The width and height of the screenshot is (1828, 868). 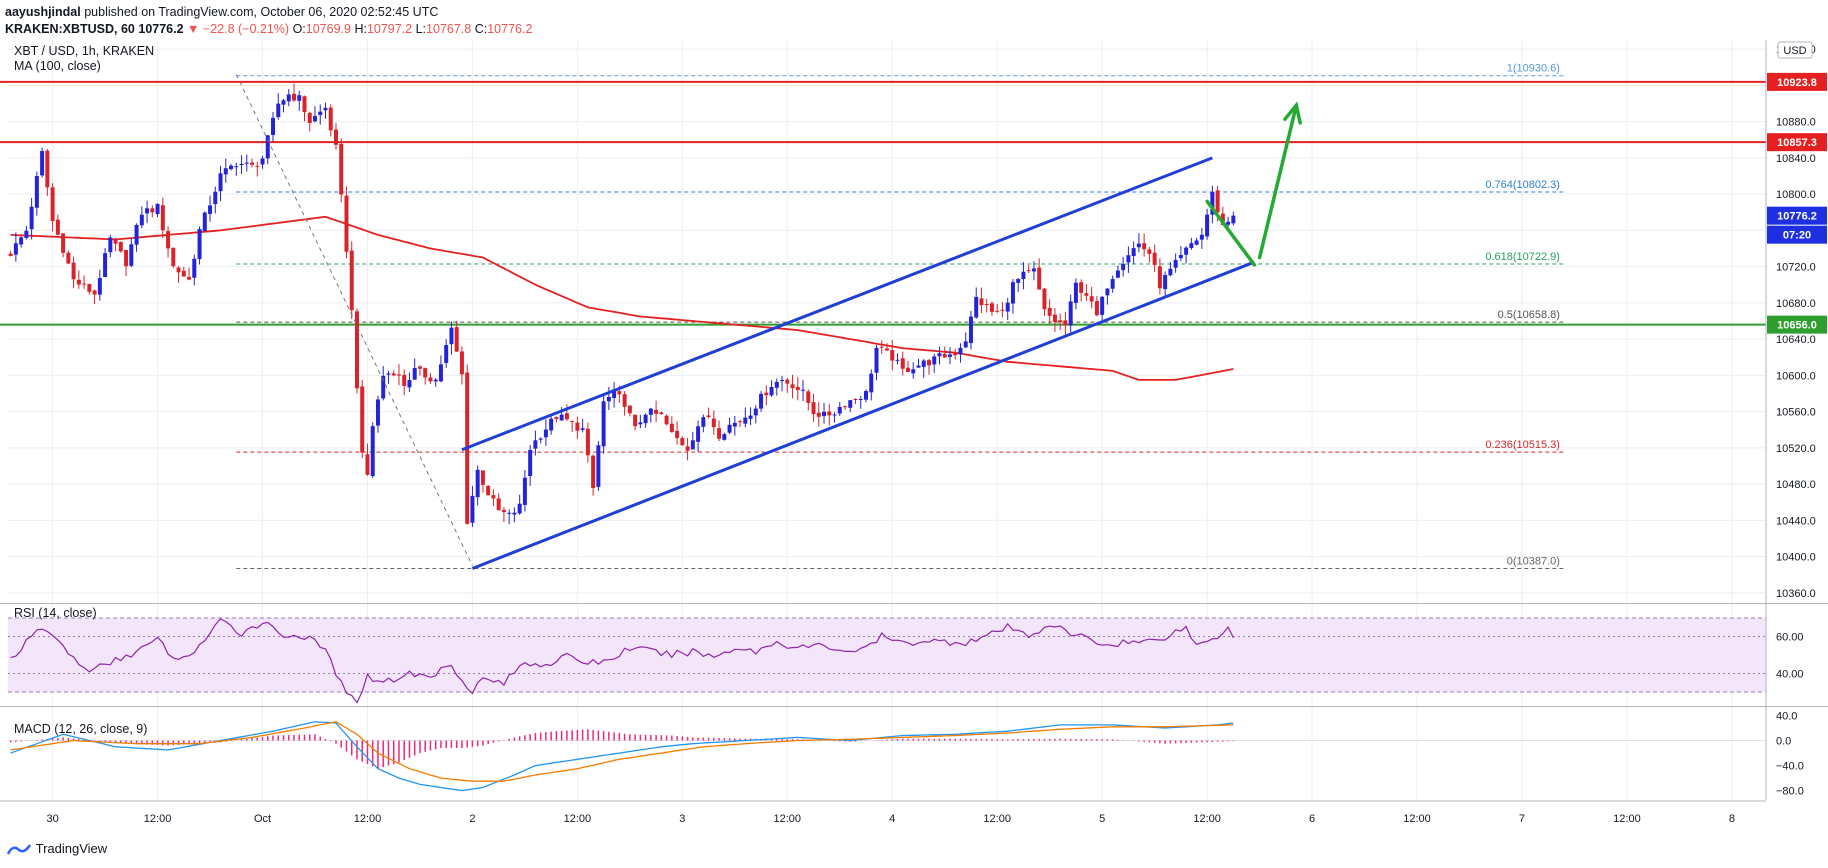 I want to click on current-price-label-text: 10776.2, so click(x=1797, y=217).